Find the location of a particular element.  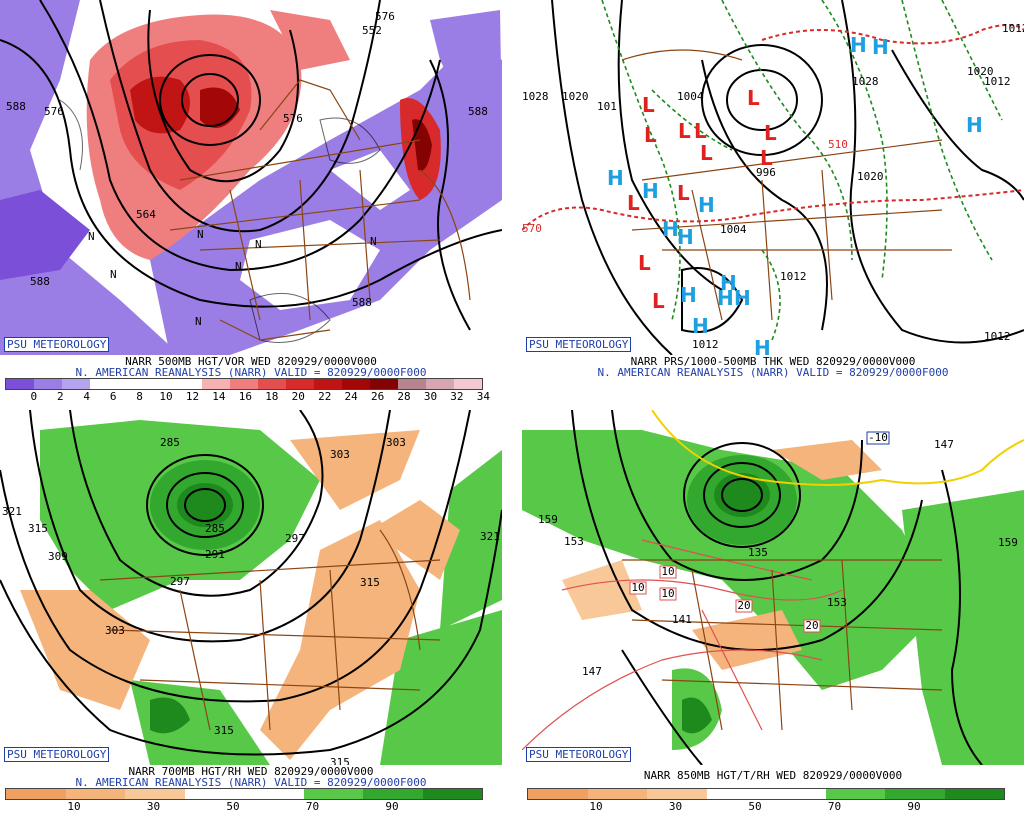

isobar-label: 1020 is located at coordinates (980, 71).